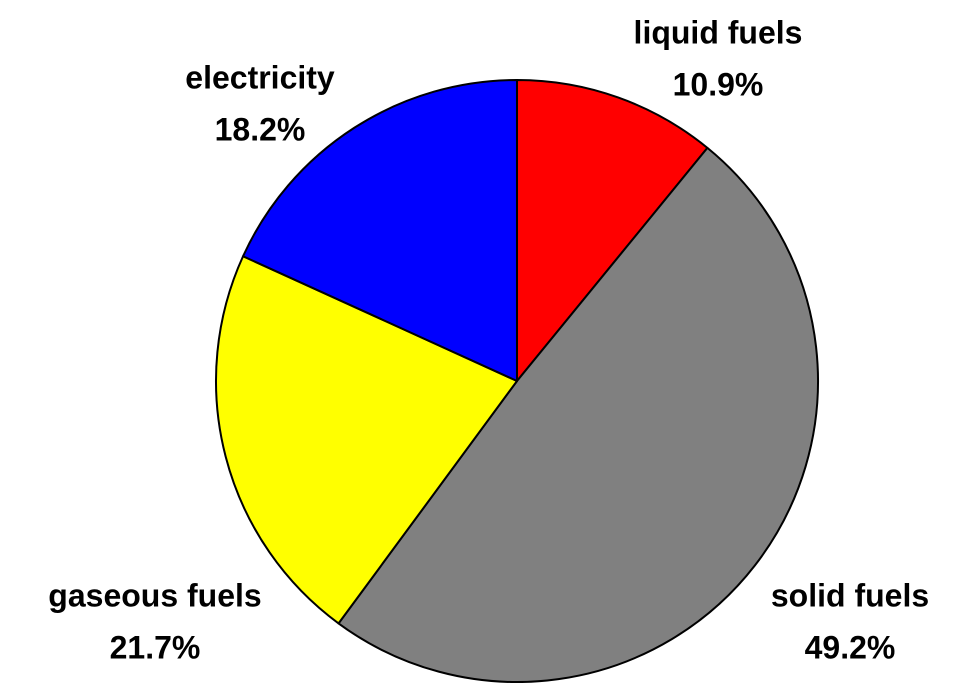 This screenshot has width=965, height=683. What do you see at coordinates (850, 595) in the screenshot?
I see `slice-label: solid fuels` at bounding box center [850, 595].